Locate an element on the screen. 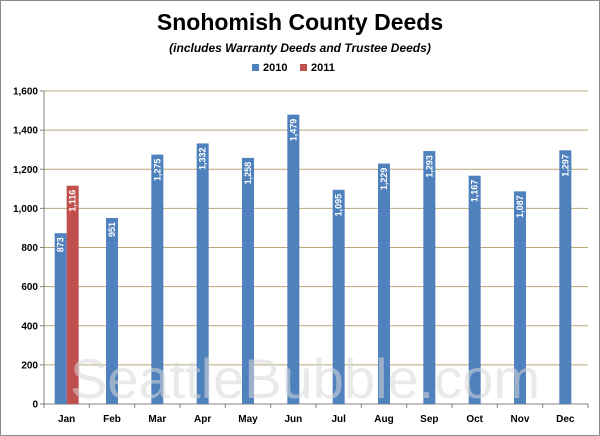 This screenshot has height=436, width=600. data-label: 1,167 is located at coordinates (475, 191).